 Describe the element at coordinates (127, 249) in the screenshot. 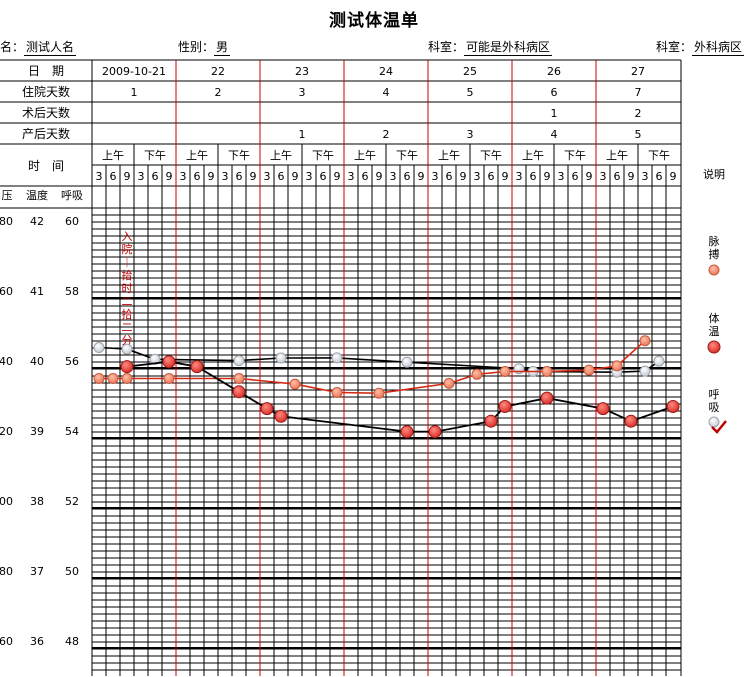

I see `admission-note-char: 院` at that location.